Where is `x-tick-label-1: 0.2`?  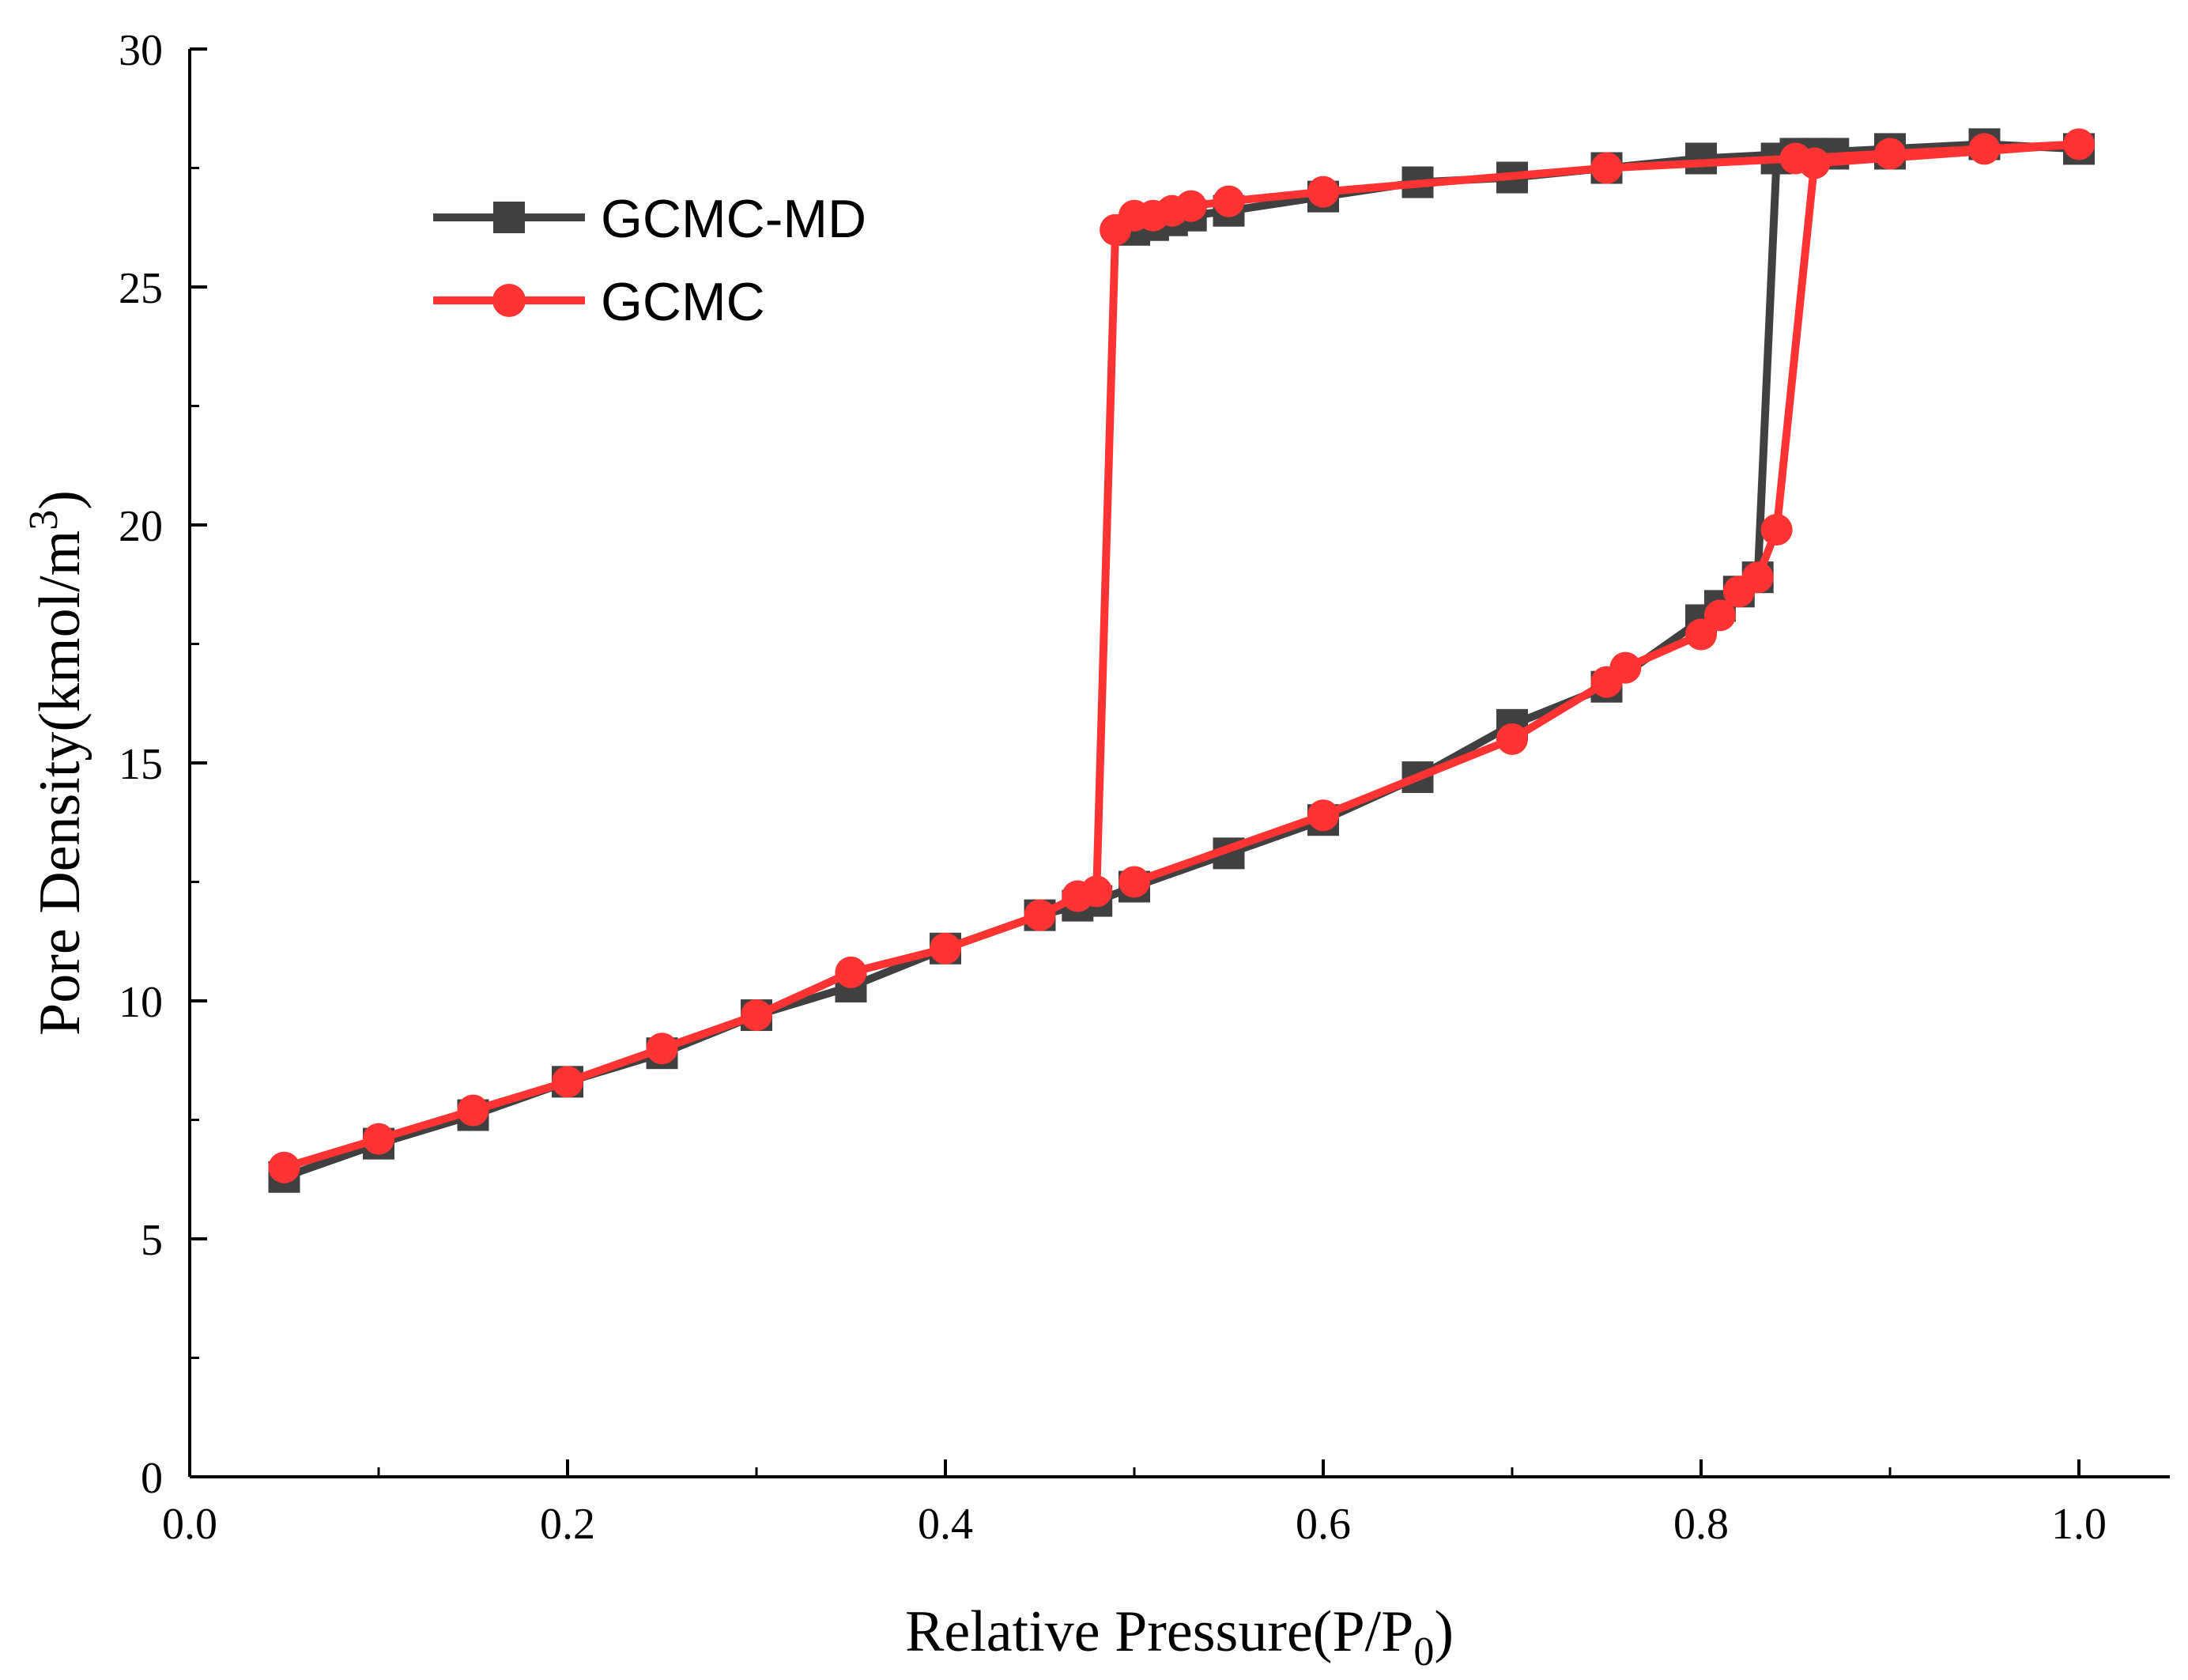
x-tick-label-1: 0.2 is located at coordinates (567, 1524).